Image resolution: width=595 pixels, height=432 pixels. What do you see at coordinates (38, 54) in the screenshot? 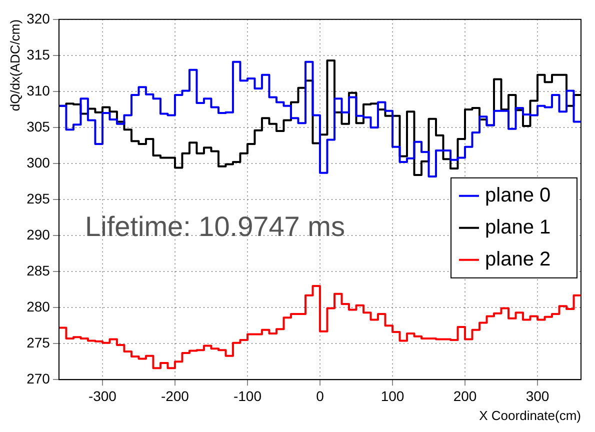
I see `y-tick-label: 315` at bounding box center [38, 54].